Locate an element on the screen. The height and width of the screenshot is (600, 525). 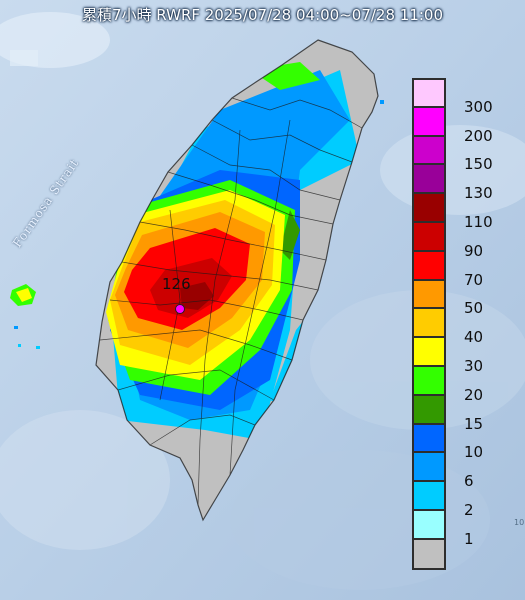
legend-label: 150 is located at coordinates (478, 164).